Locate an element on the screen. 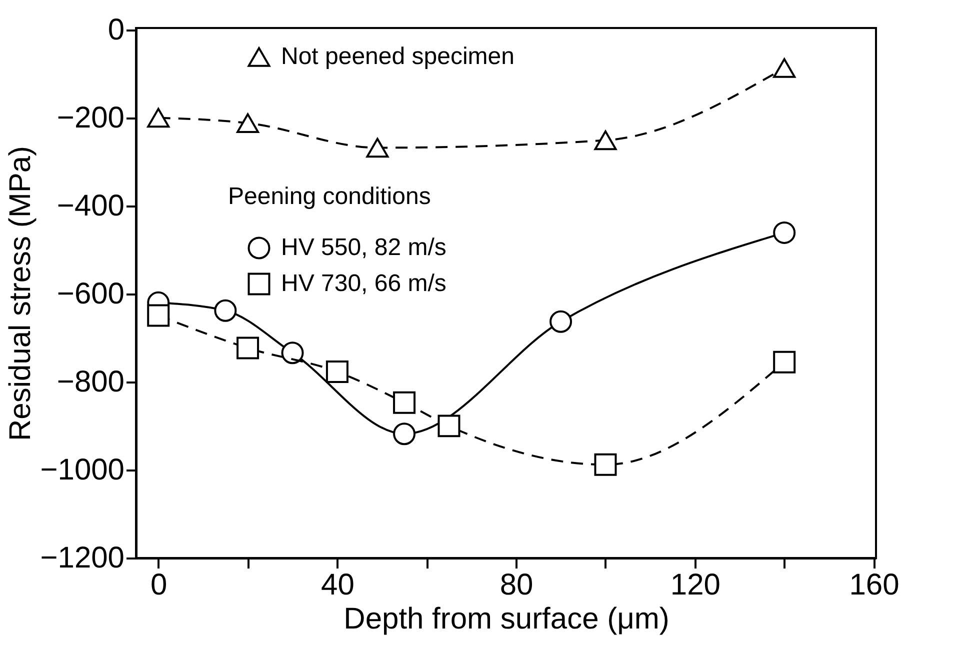 This screenshot has height=662, width=974. y-tick-label: 0 is located at coordinates (116, 29).